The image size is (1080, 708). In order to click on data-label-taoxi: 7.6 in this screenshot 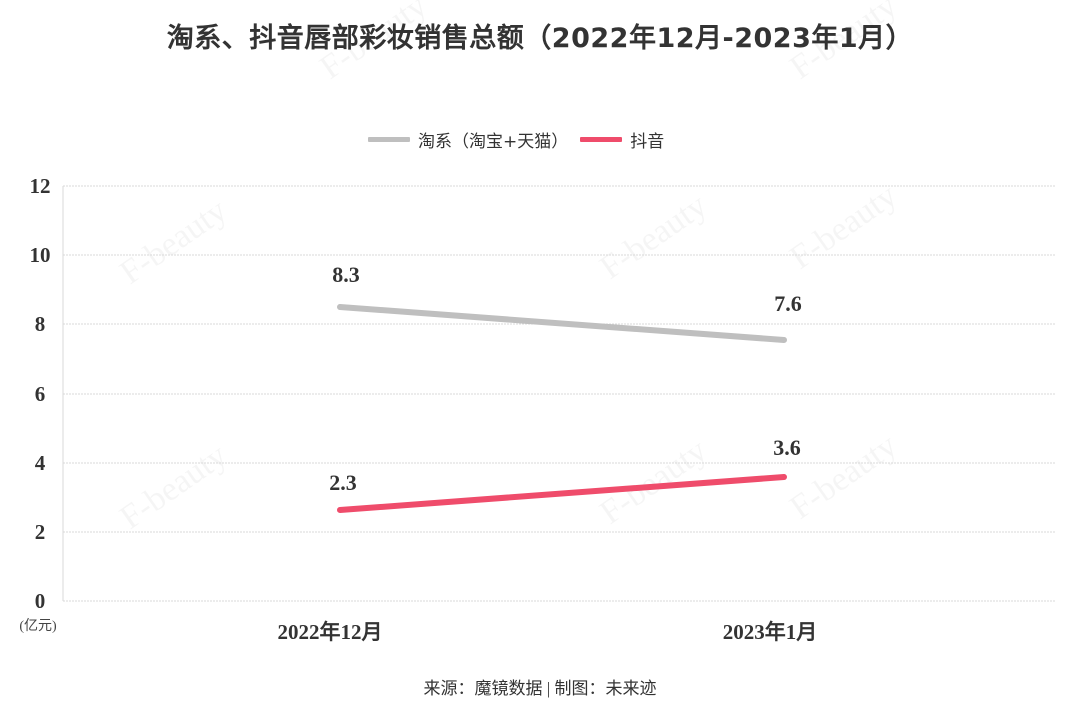, I will do `click(788, 303)`.